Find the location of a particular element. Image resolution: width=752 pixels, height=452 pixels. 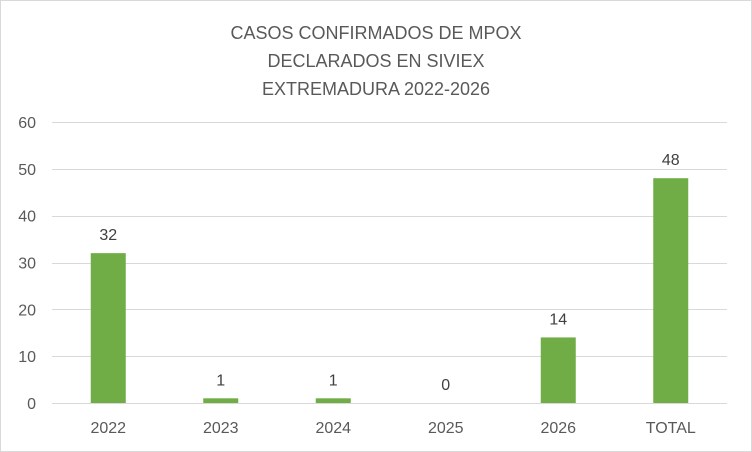

data-label-2022: 32 is located at coordinates (108, 235).